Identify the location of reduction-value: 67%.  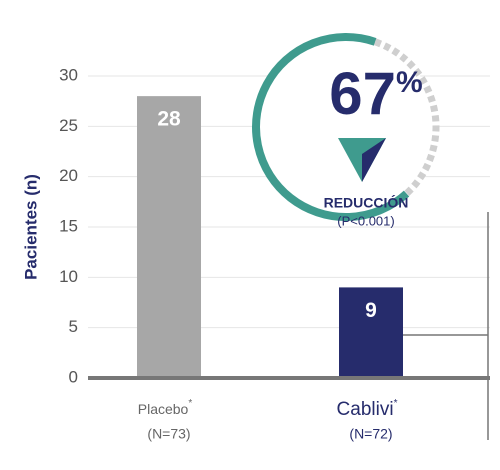
(375, 93).